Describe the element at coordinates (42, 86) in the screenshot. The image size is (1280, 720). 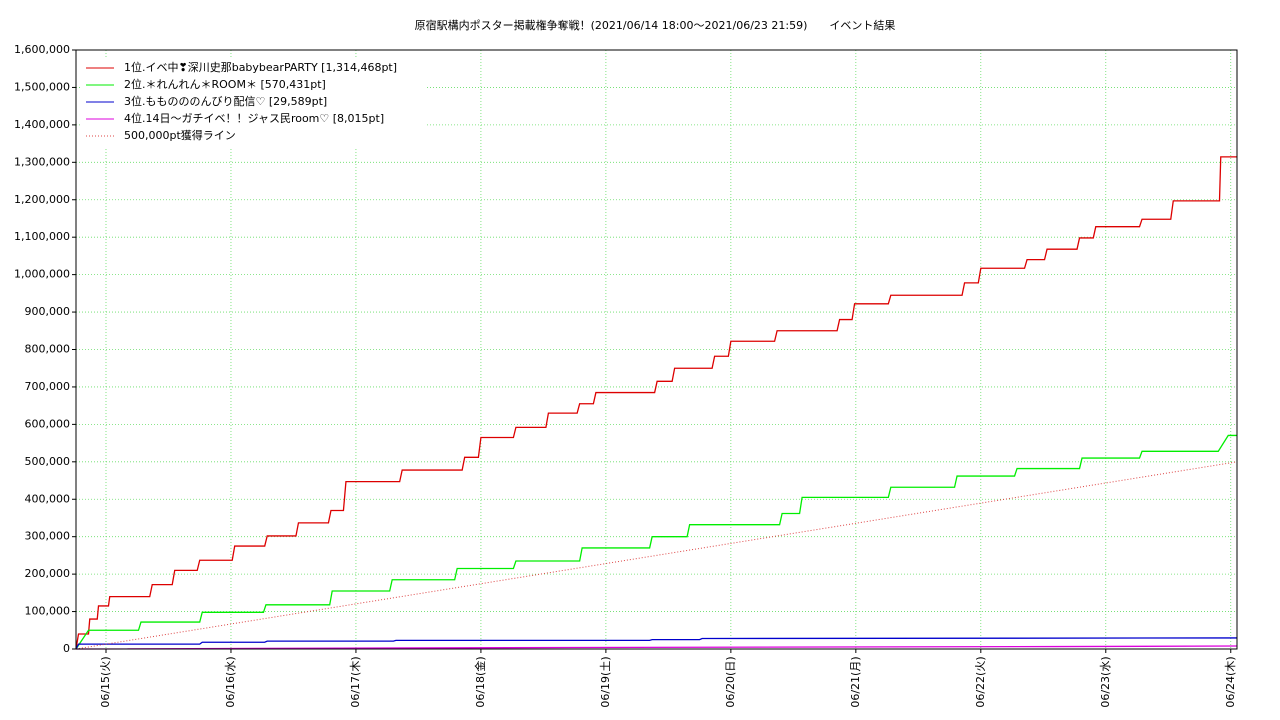
I see `y-tick-label: 1,500,000` at that location.